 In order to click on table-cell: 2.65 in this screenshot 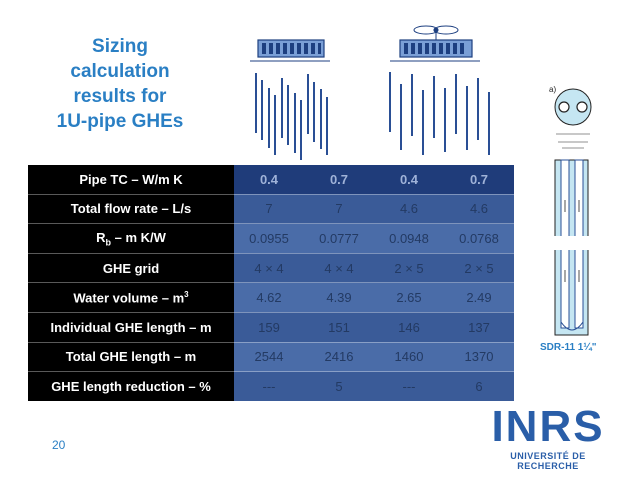, I will do `click(409, 297)`.